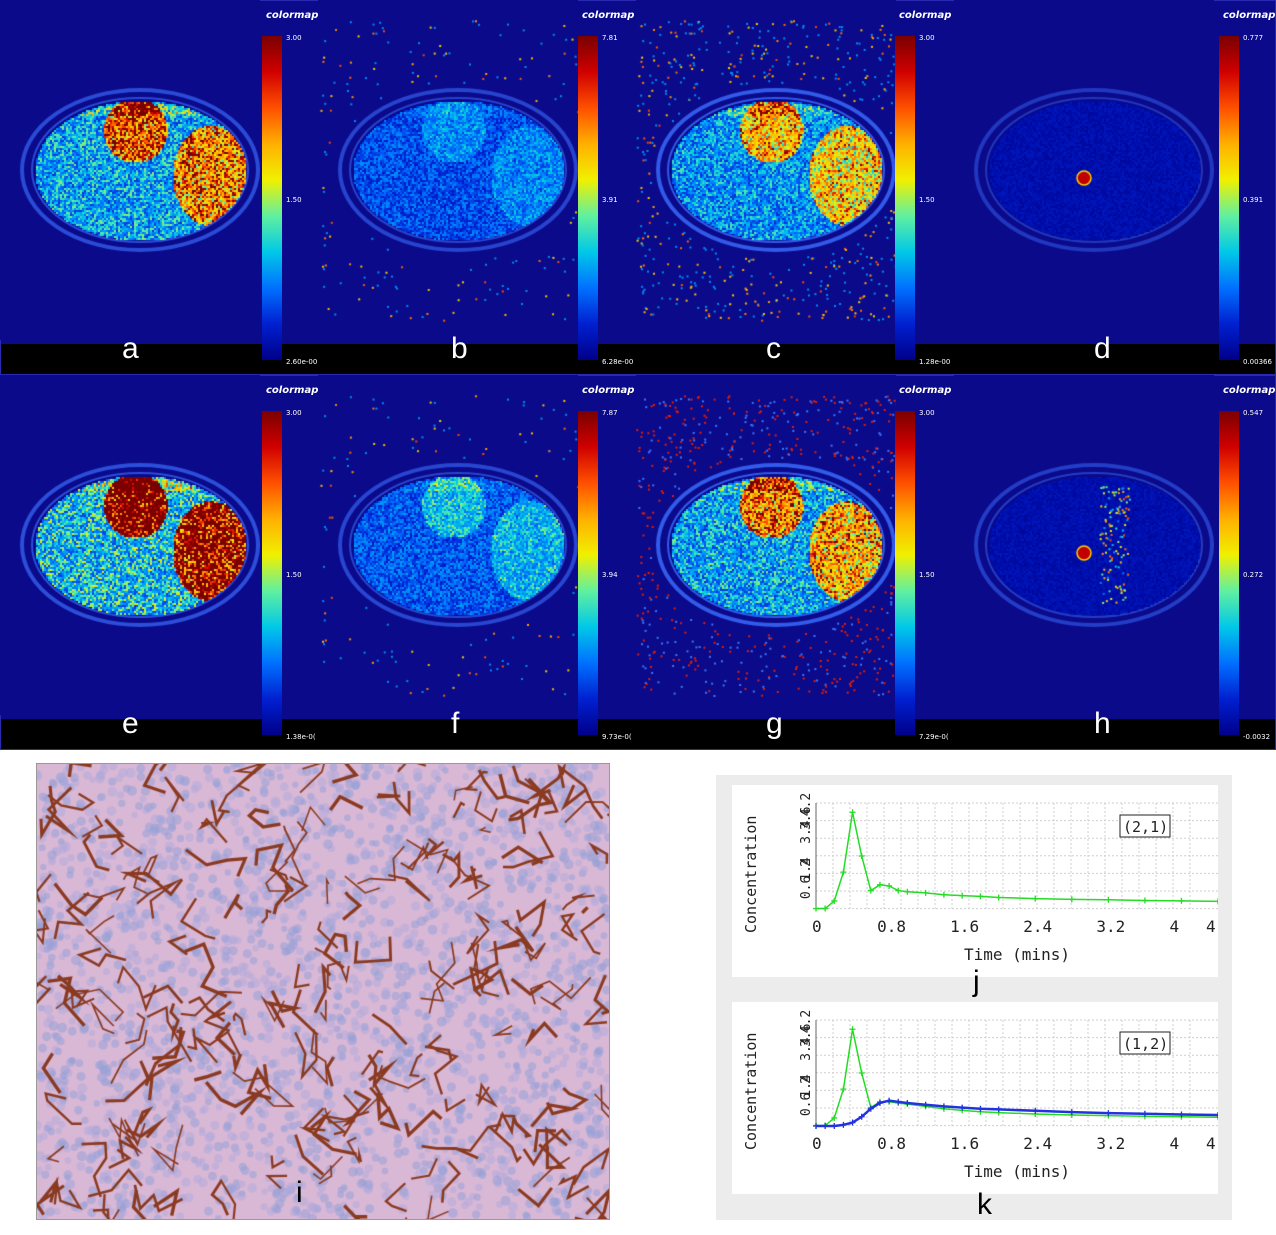 This screenshot has height=1235, width=1276. Describe the element at coordinates (1257, 362) in the screenshot. I see `colorbar-min-value: 0.00366` at that location.